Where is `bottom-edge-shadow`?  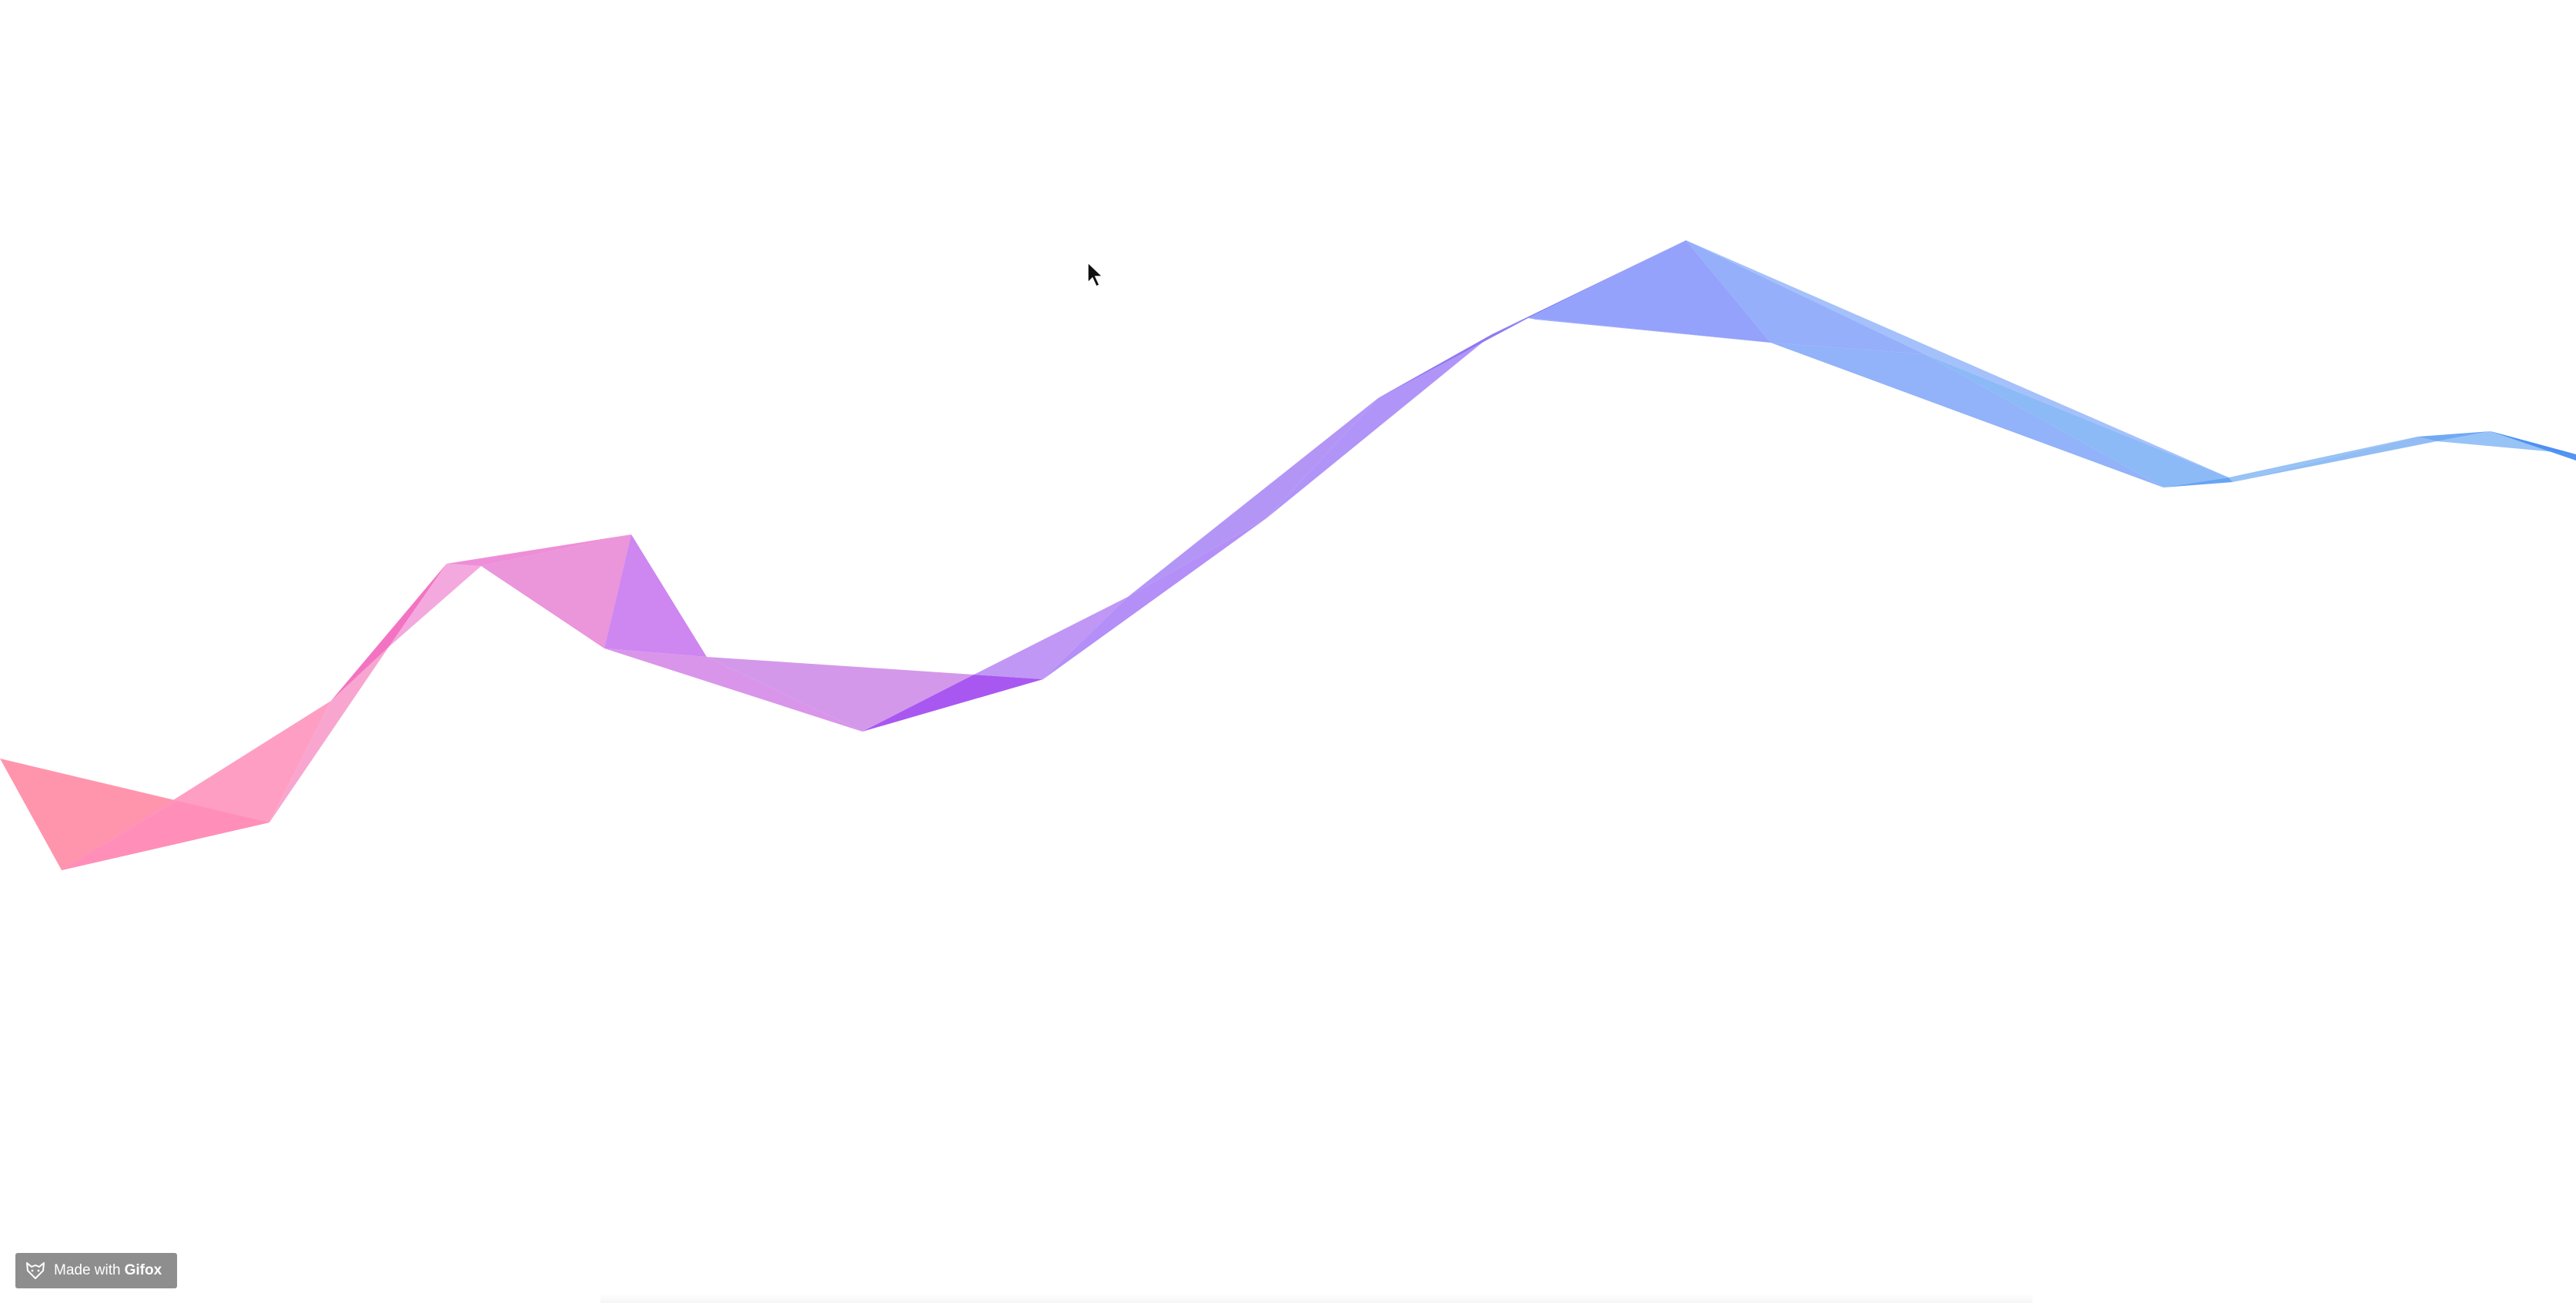
bottom-edge-shadow is located at coordinates (1316, 1298).